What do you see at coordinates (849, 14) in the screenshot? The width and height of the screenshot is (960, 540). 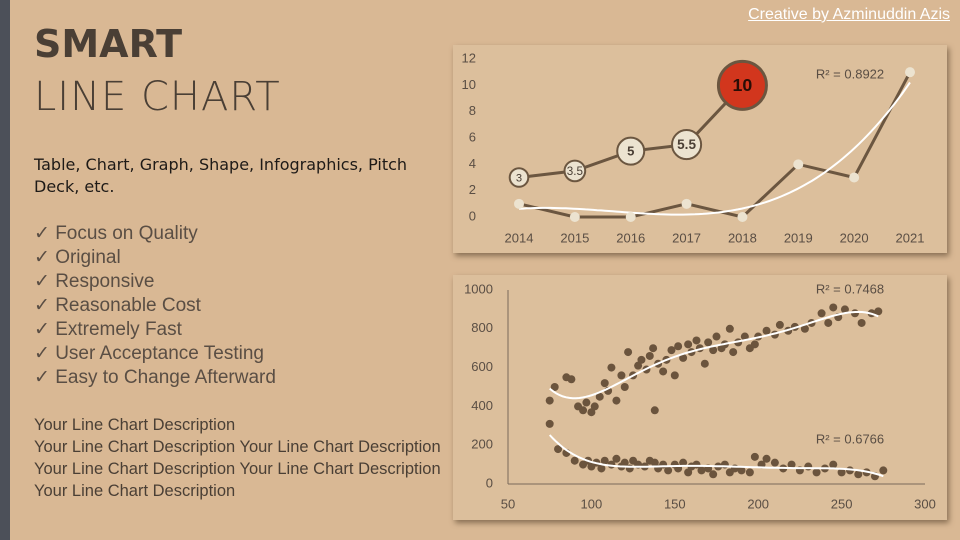 I see `credit-link: Creative by Azminuddin Azis` at bounding box center [849, 14].